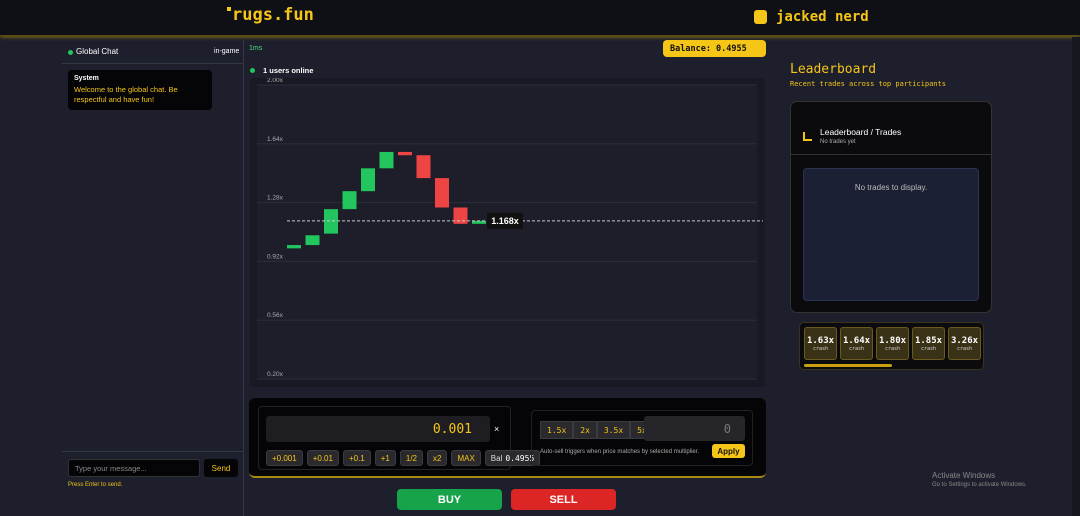  Describe the element at coordinates (275, 81) in the screenshot. I see `y-tick-label: 2.00x` at that location.